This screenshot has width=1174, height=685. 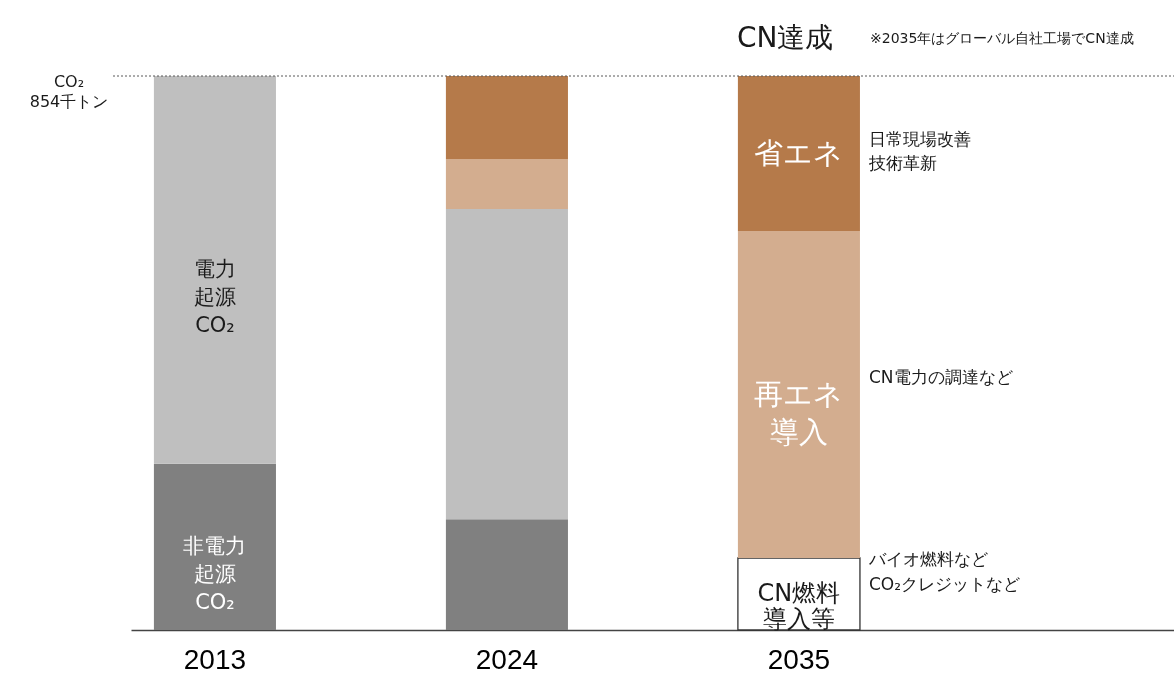 I want to click on x-tick-label: 2035, so click(x=799, y=659).